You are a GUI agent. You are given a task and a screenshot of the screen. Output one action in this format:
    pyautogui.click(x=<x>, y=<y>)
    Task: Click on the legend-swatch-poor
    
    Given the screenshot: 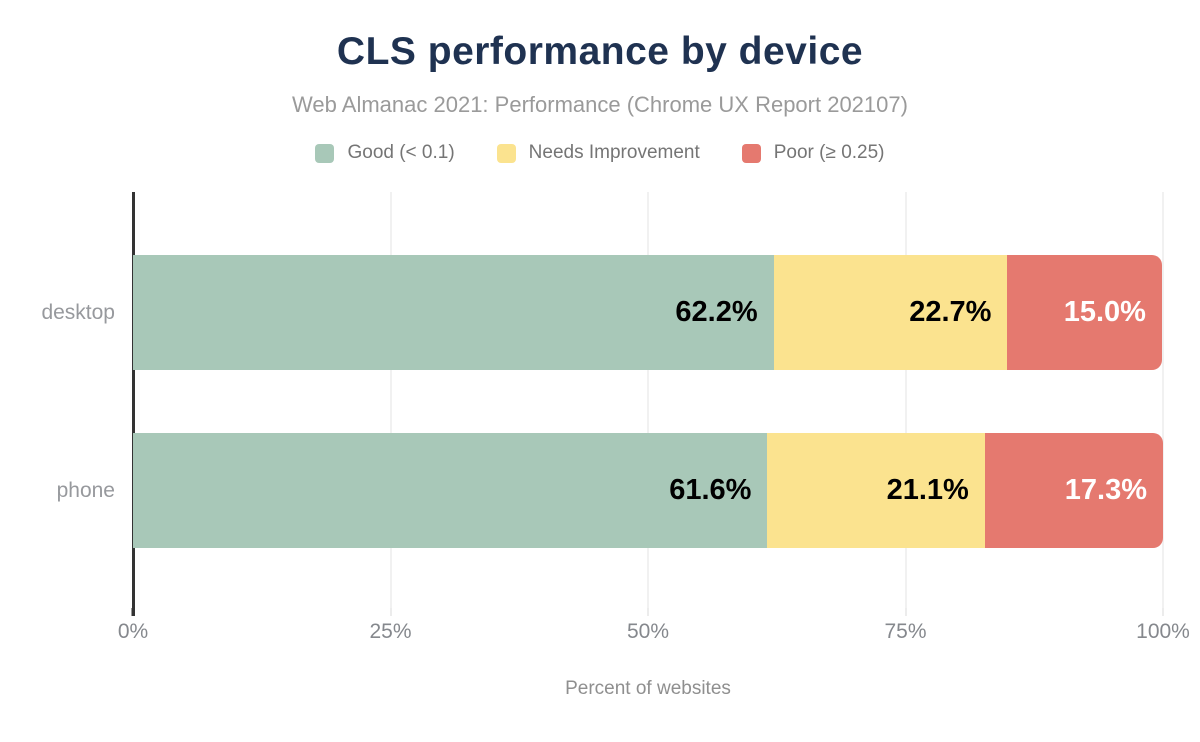 What is the action you would take?
    pyautogui.click(x=751, y=153)
    